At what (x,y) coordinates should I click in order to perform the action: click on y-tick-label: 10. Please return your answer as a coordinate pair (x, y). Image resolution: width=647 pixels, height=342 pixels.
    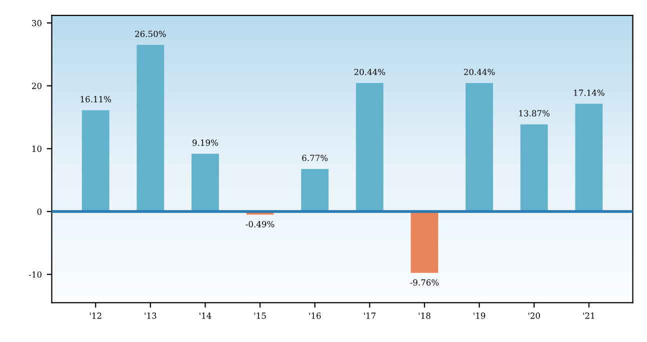
    Looking at the image, I should click on (37, 149).